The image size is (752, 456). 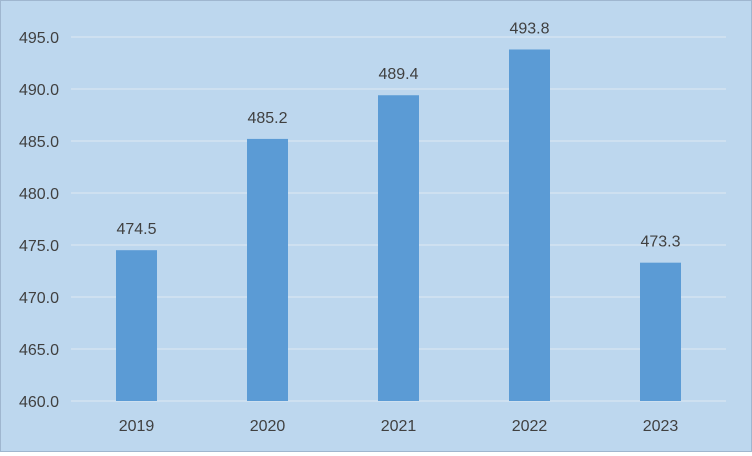 I want to click on y-axis-tick-labels: 460.0 465.0 470.0 475.0 480.0 485.0 490.0 495.0, so click(x=39, y=220).